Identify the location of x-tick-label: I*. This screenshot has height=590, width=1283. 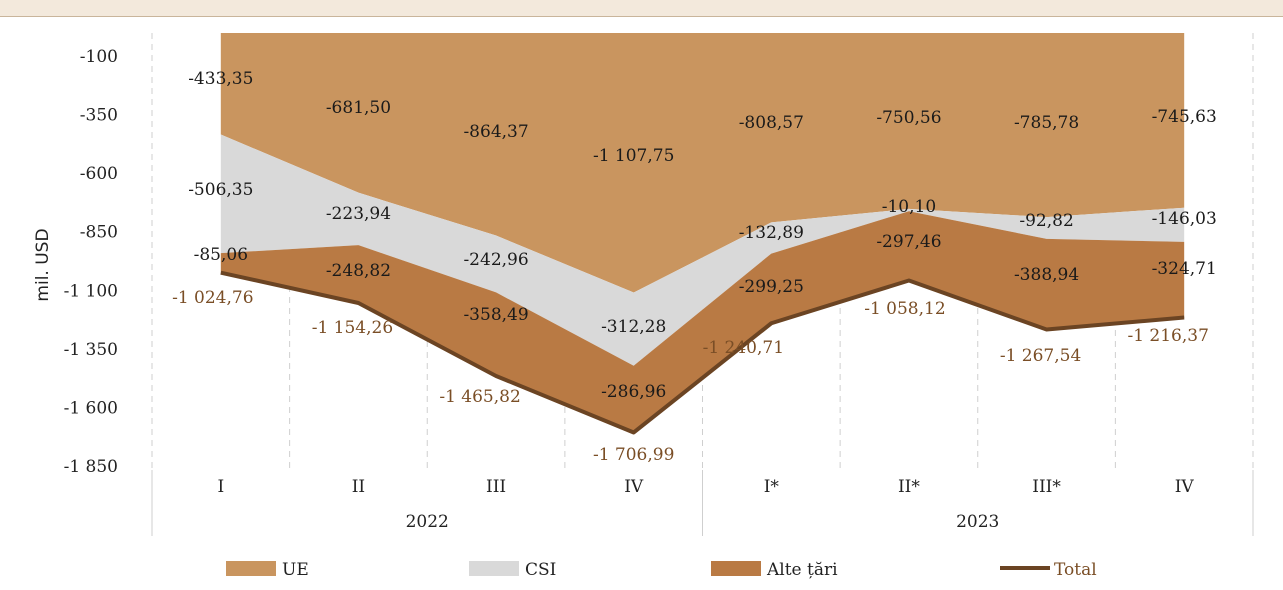
(772, 487).